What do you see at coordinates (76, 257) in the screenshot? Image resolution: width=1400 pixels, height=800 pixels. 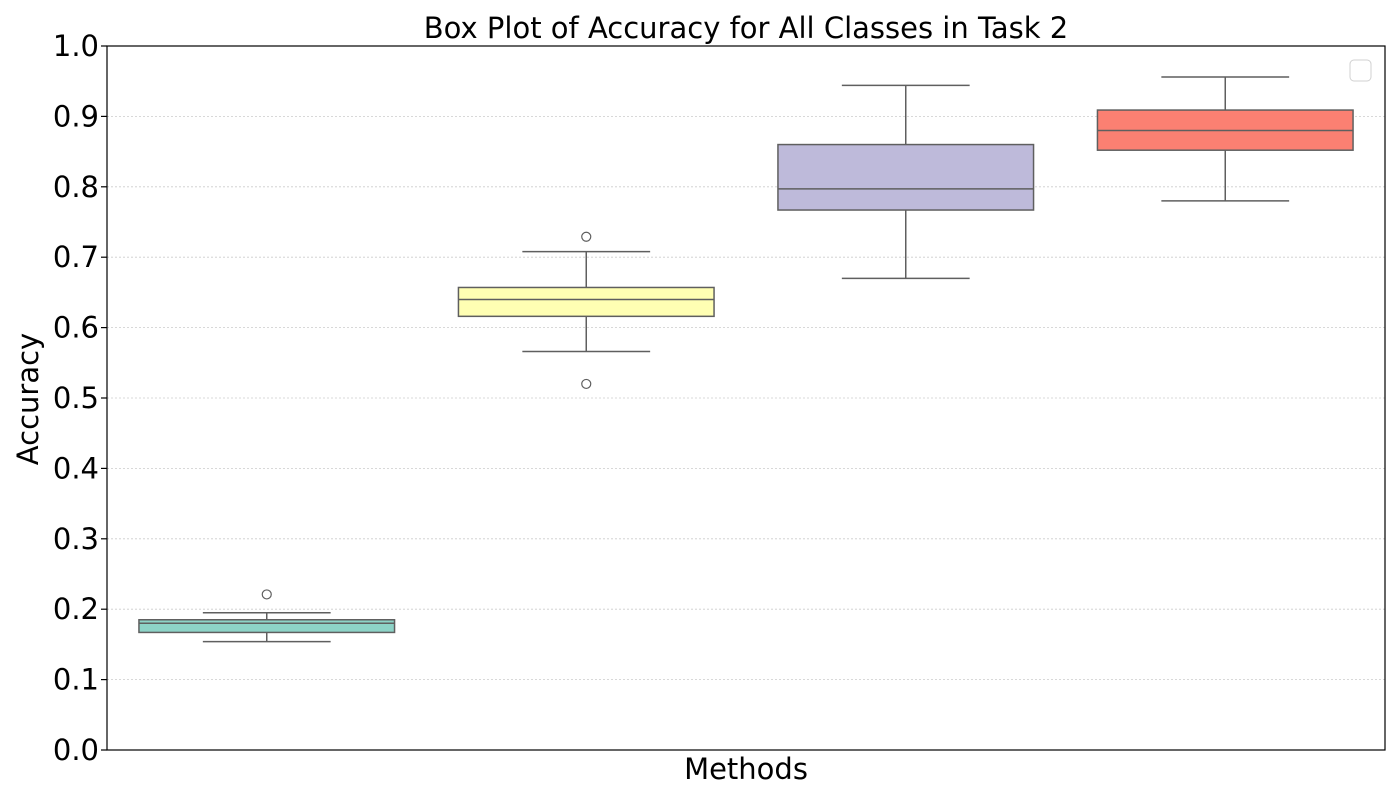 I see `y-tick-label: 0.7` at bounding box center [76, 257].